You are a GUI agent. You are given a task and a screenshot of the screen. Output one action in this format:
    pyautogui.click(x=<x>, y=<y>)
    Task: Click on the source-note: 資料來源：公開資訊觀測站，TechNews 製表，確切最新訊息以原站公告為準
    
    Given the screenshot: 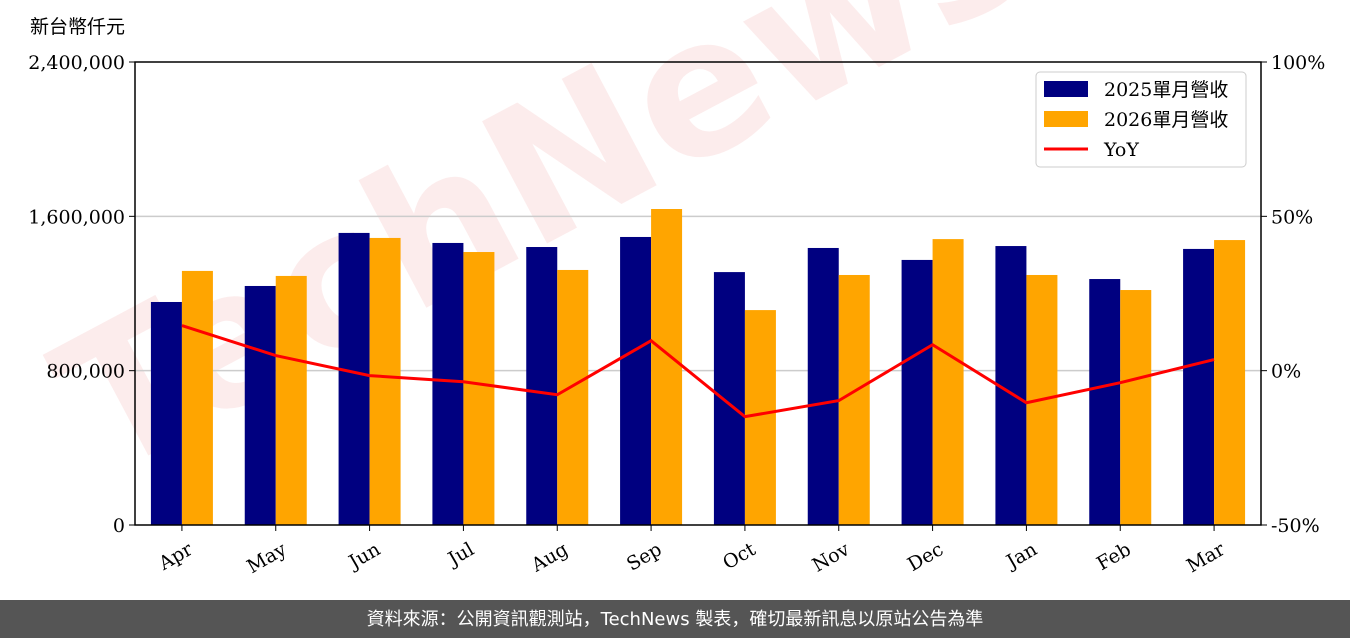 What is the action you would take?
    pyautogui.click(x=675, y=619)
    